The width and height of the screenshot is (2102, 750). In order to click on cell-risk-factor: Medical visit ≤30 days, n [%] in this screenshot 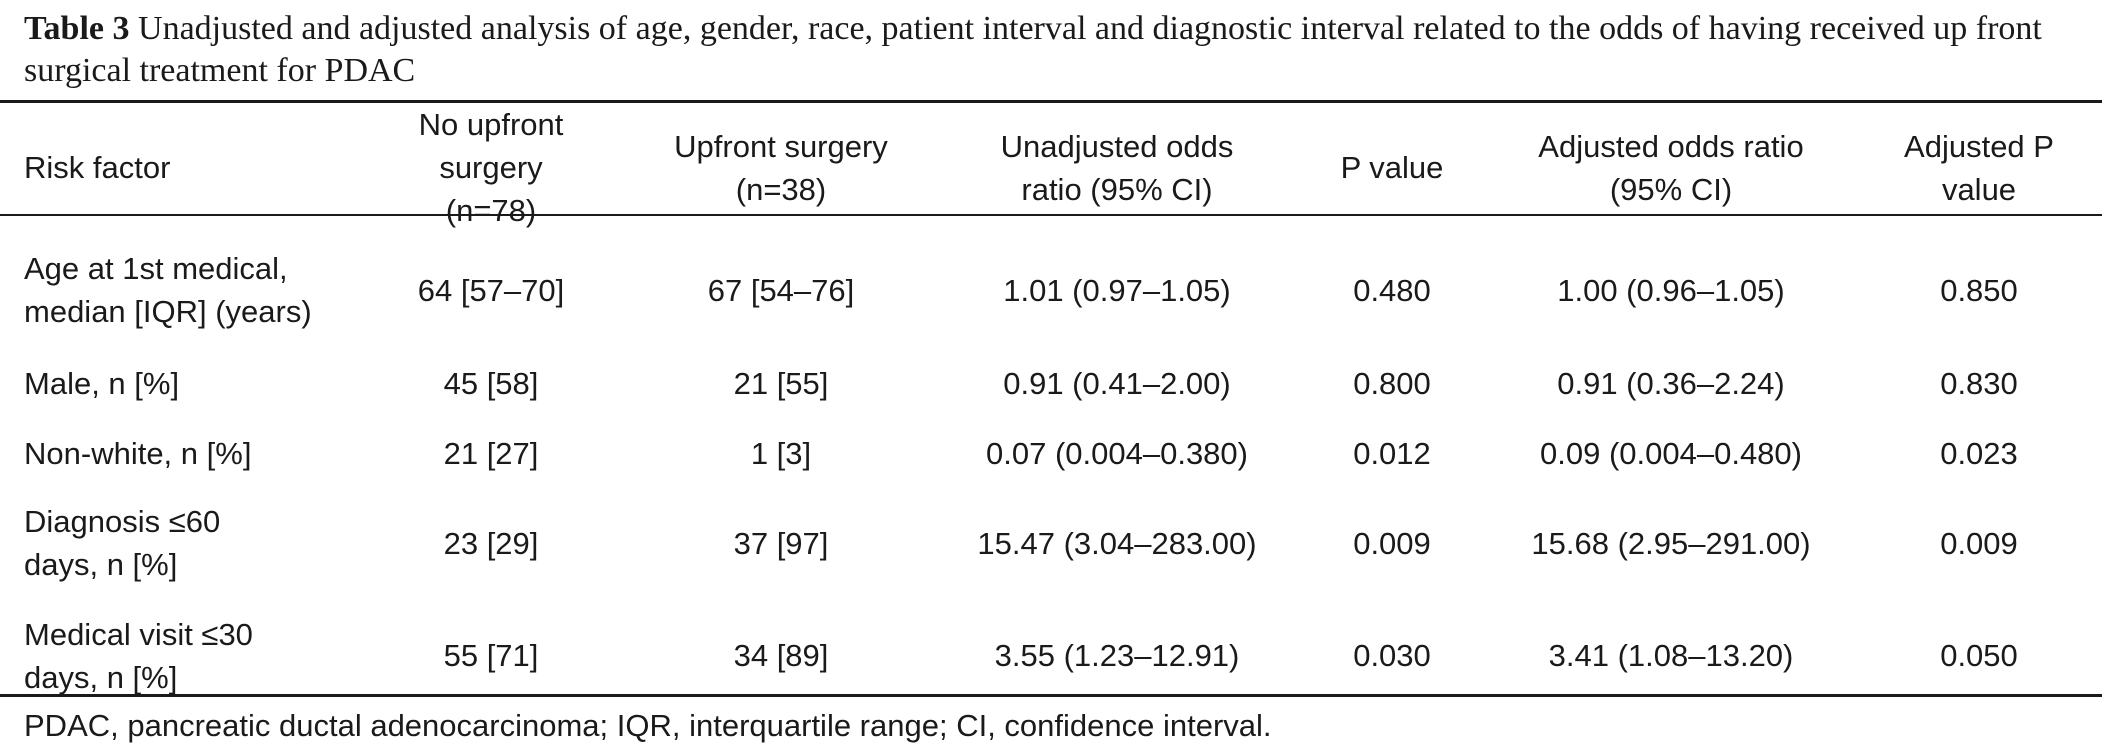, I will do `click(138, 655)`.